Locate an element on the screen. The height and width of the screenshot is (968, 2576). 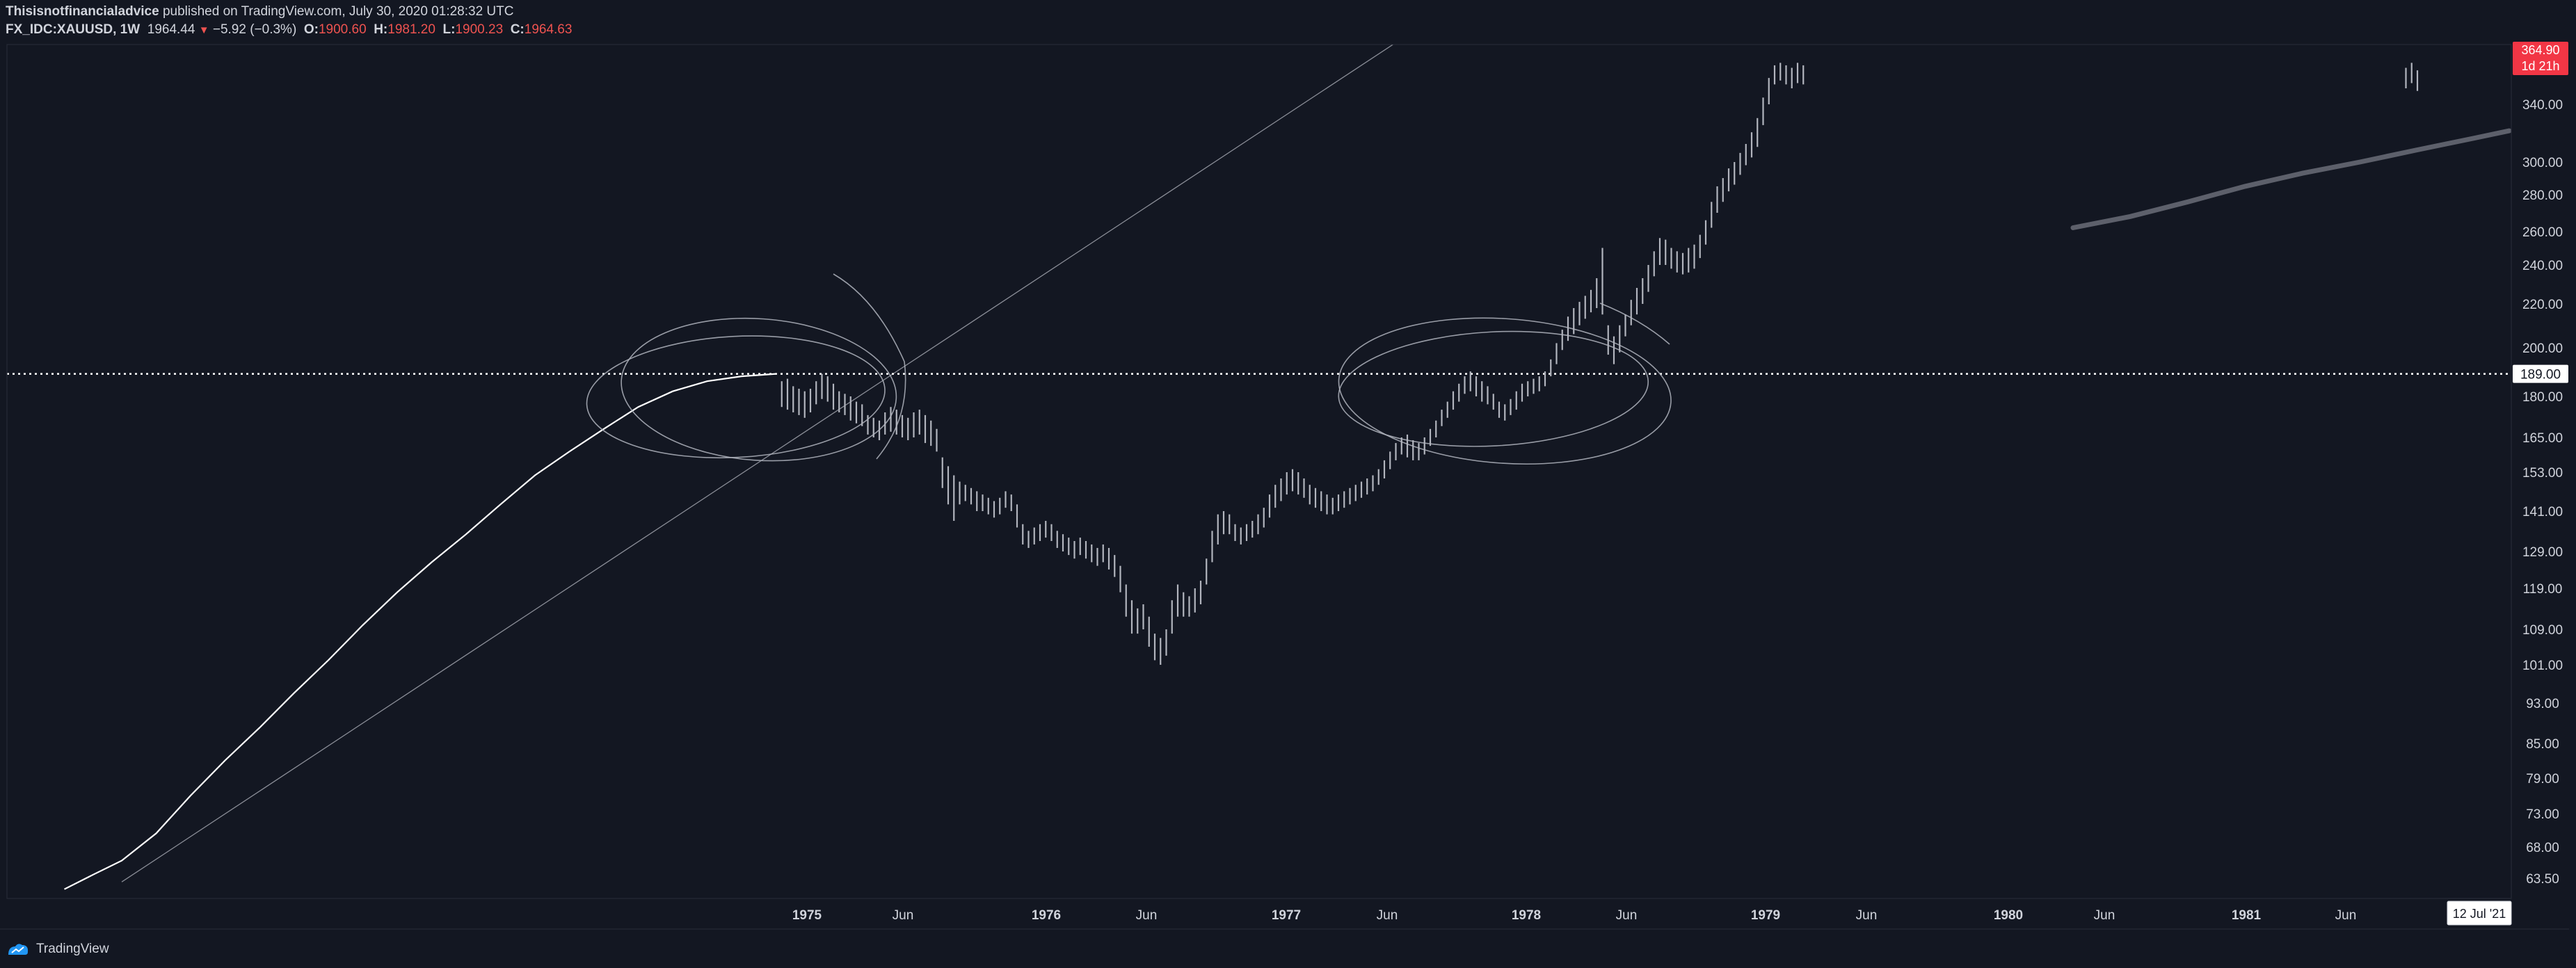
down-arrow-icon: ▼ is located at coordinates (203, 30).